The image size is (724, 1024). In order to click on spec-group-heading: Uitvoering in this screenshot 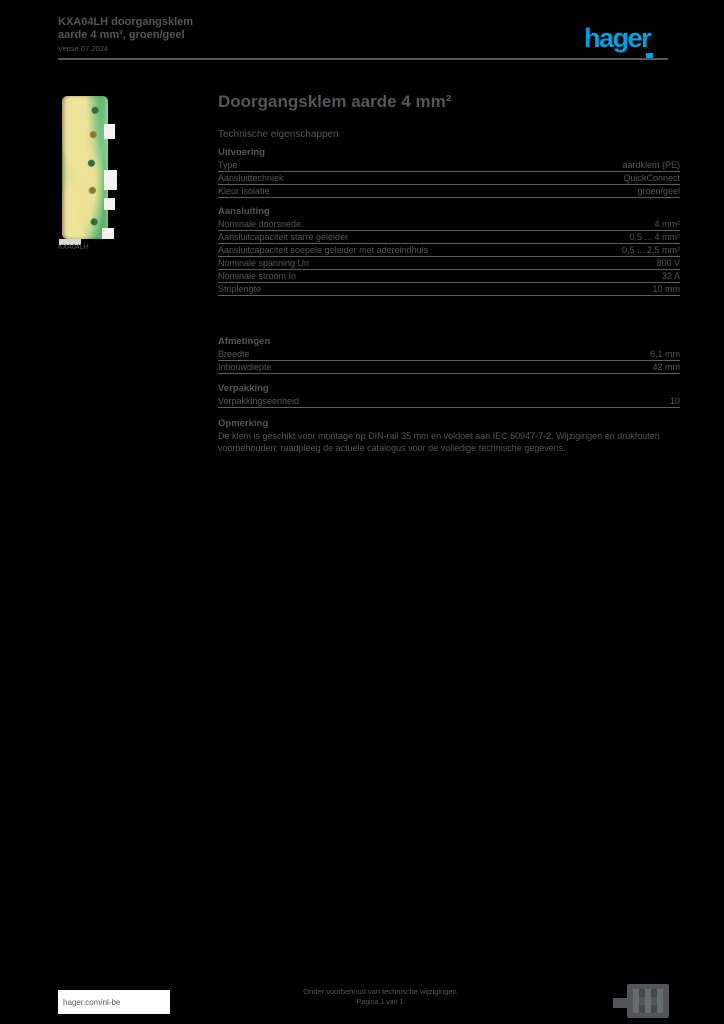, I will do `click(241, 152)`.